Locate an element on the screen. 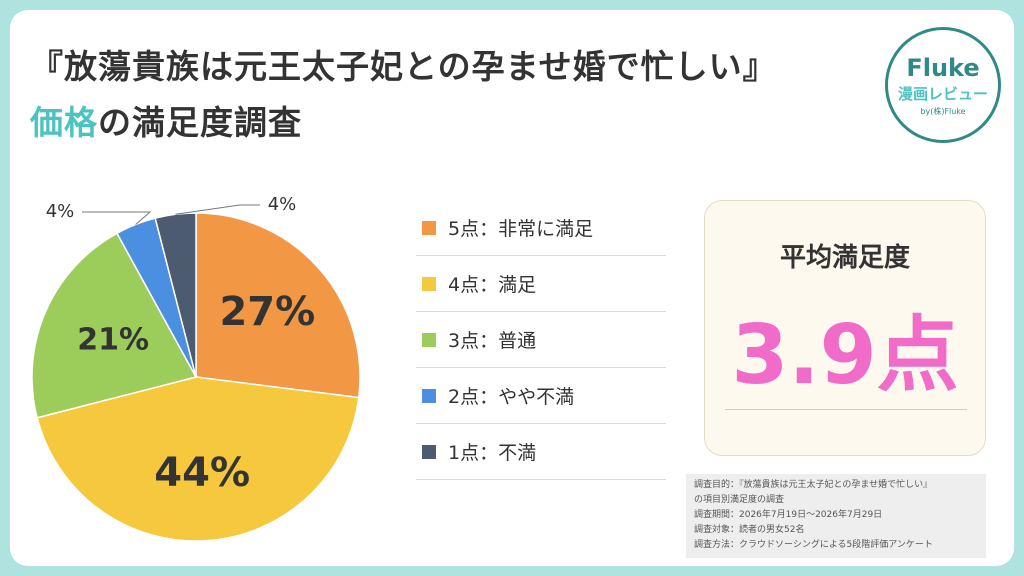 The height and width of the screenshot is (576, 1024). pie-label-1: 4% is located at coordinates (282, 204).